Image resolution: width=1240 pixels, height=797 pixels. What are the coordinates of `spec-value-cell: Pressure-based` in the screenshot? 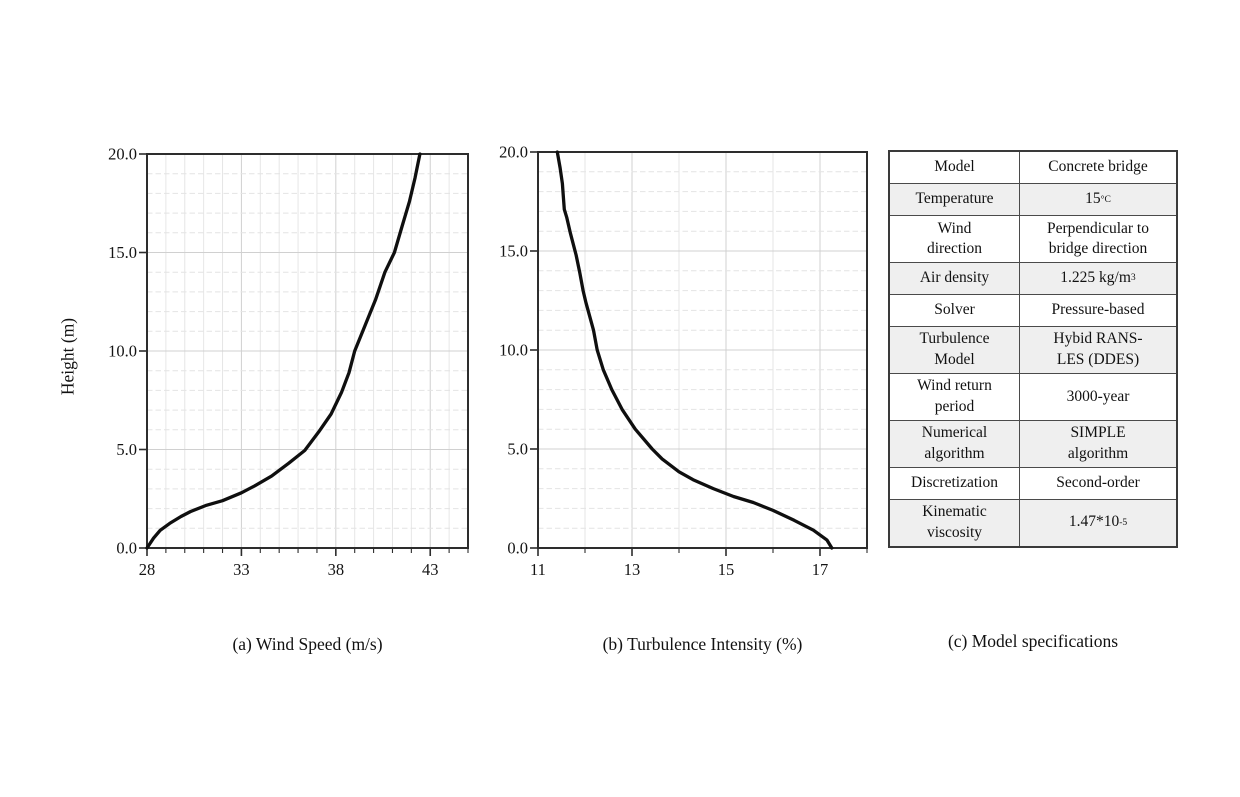 It's located at (1098, 310).